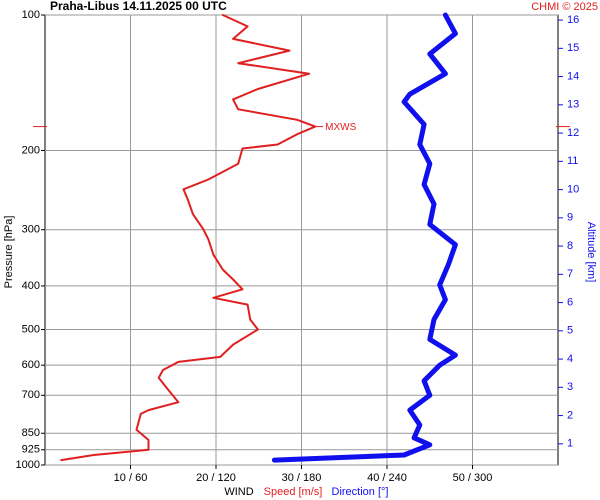 This screenshot has height=500, width=600. I want to click on y2-tick-label: 1, so click(570, 444).